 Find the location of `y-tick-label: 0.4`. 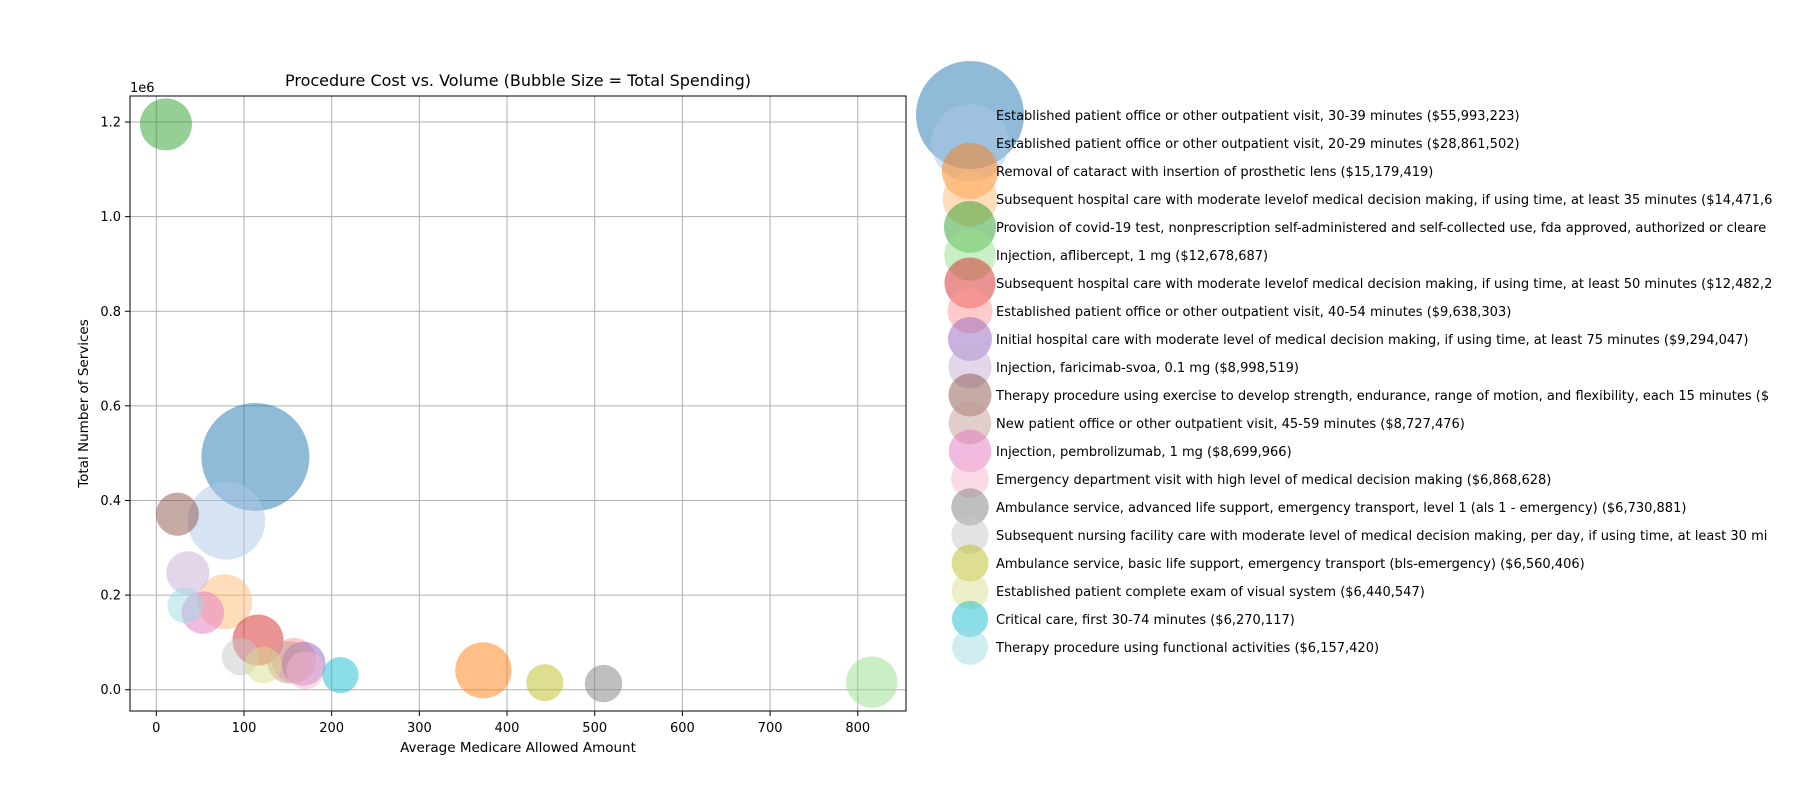

y-tick-label: 0.4 is located at coordinates (110, 501).